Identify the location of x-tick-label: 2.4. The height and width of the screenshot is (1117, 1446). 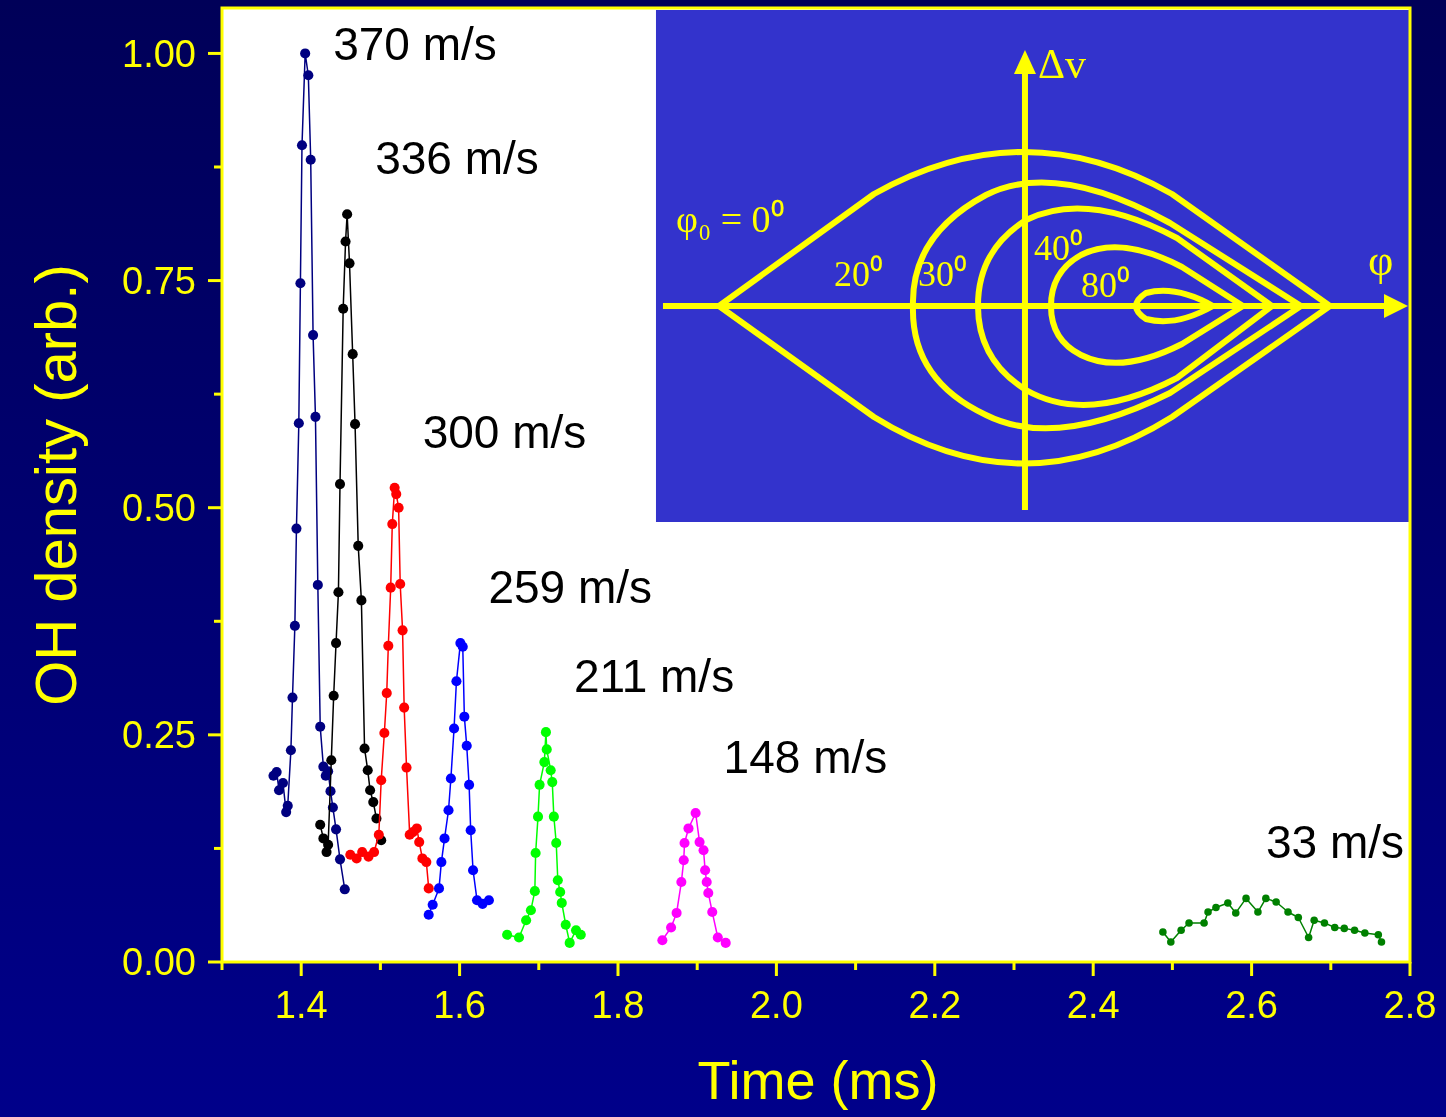
(1093, 1005).